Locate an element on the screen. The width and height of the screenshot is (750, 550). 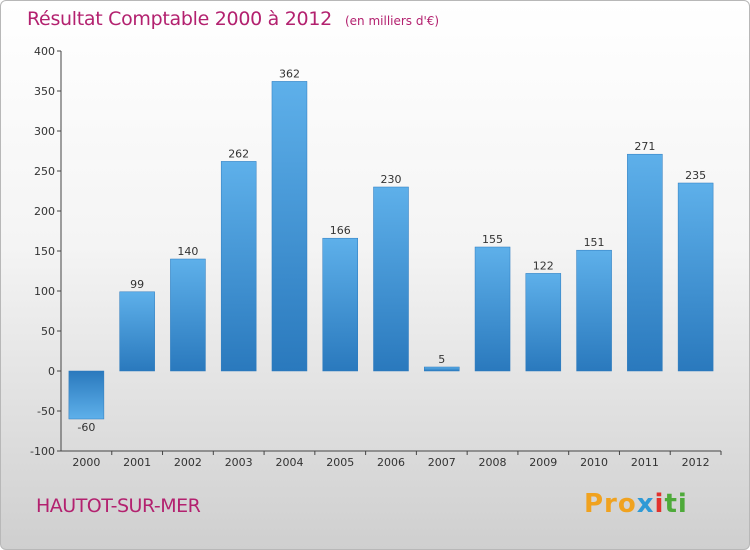
y-tick-label: 400 is located at coordinates (44, 51).